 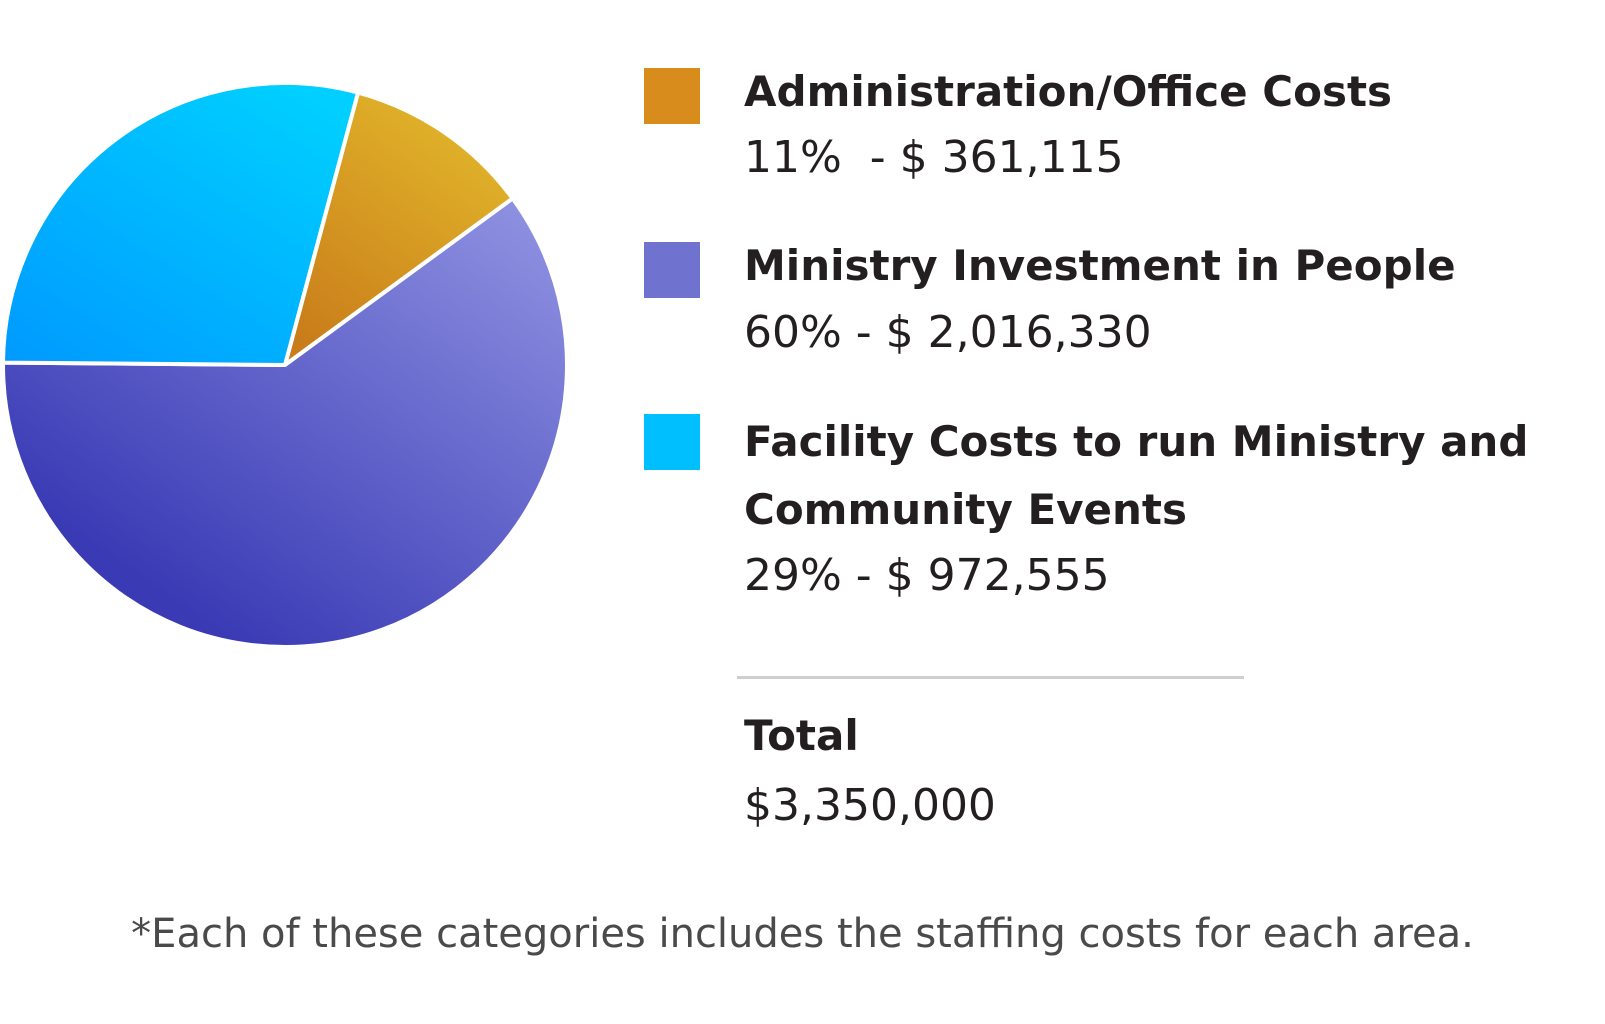 What do you see at coordinates (1100, 265) in the screenshot?
I see `legend-label-ministry: Ministry Investment in People` at bounding box center [1100, 265].